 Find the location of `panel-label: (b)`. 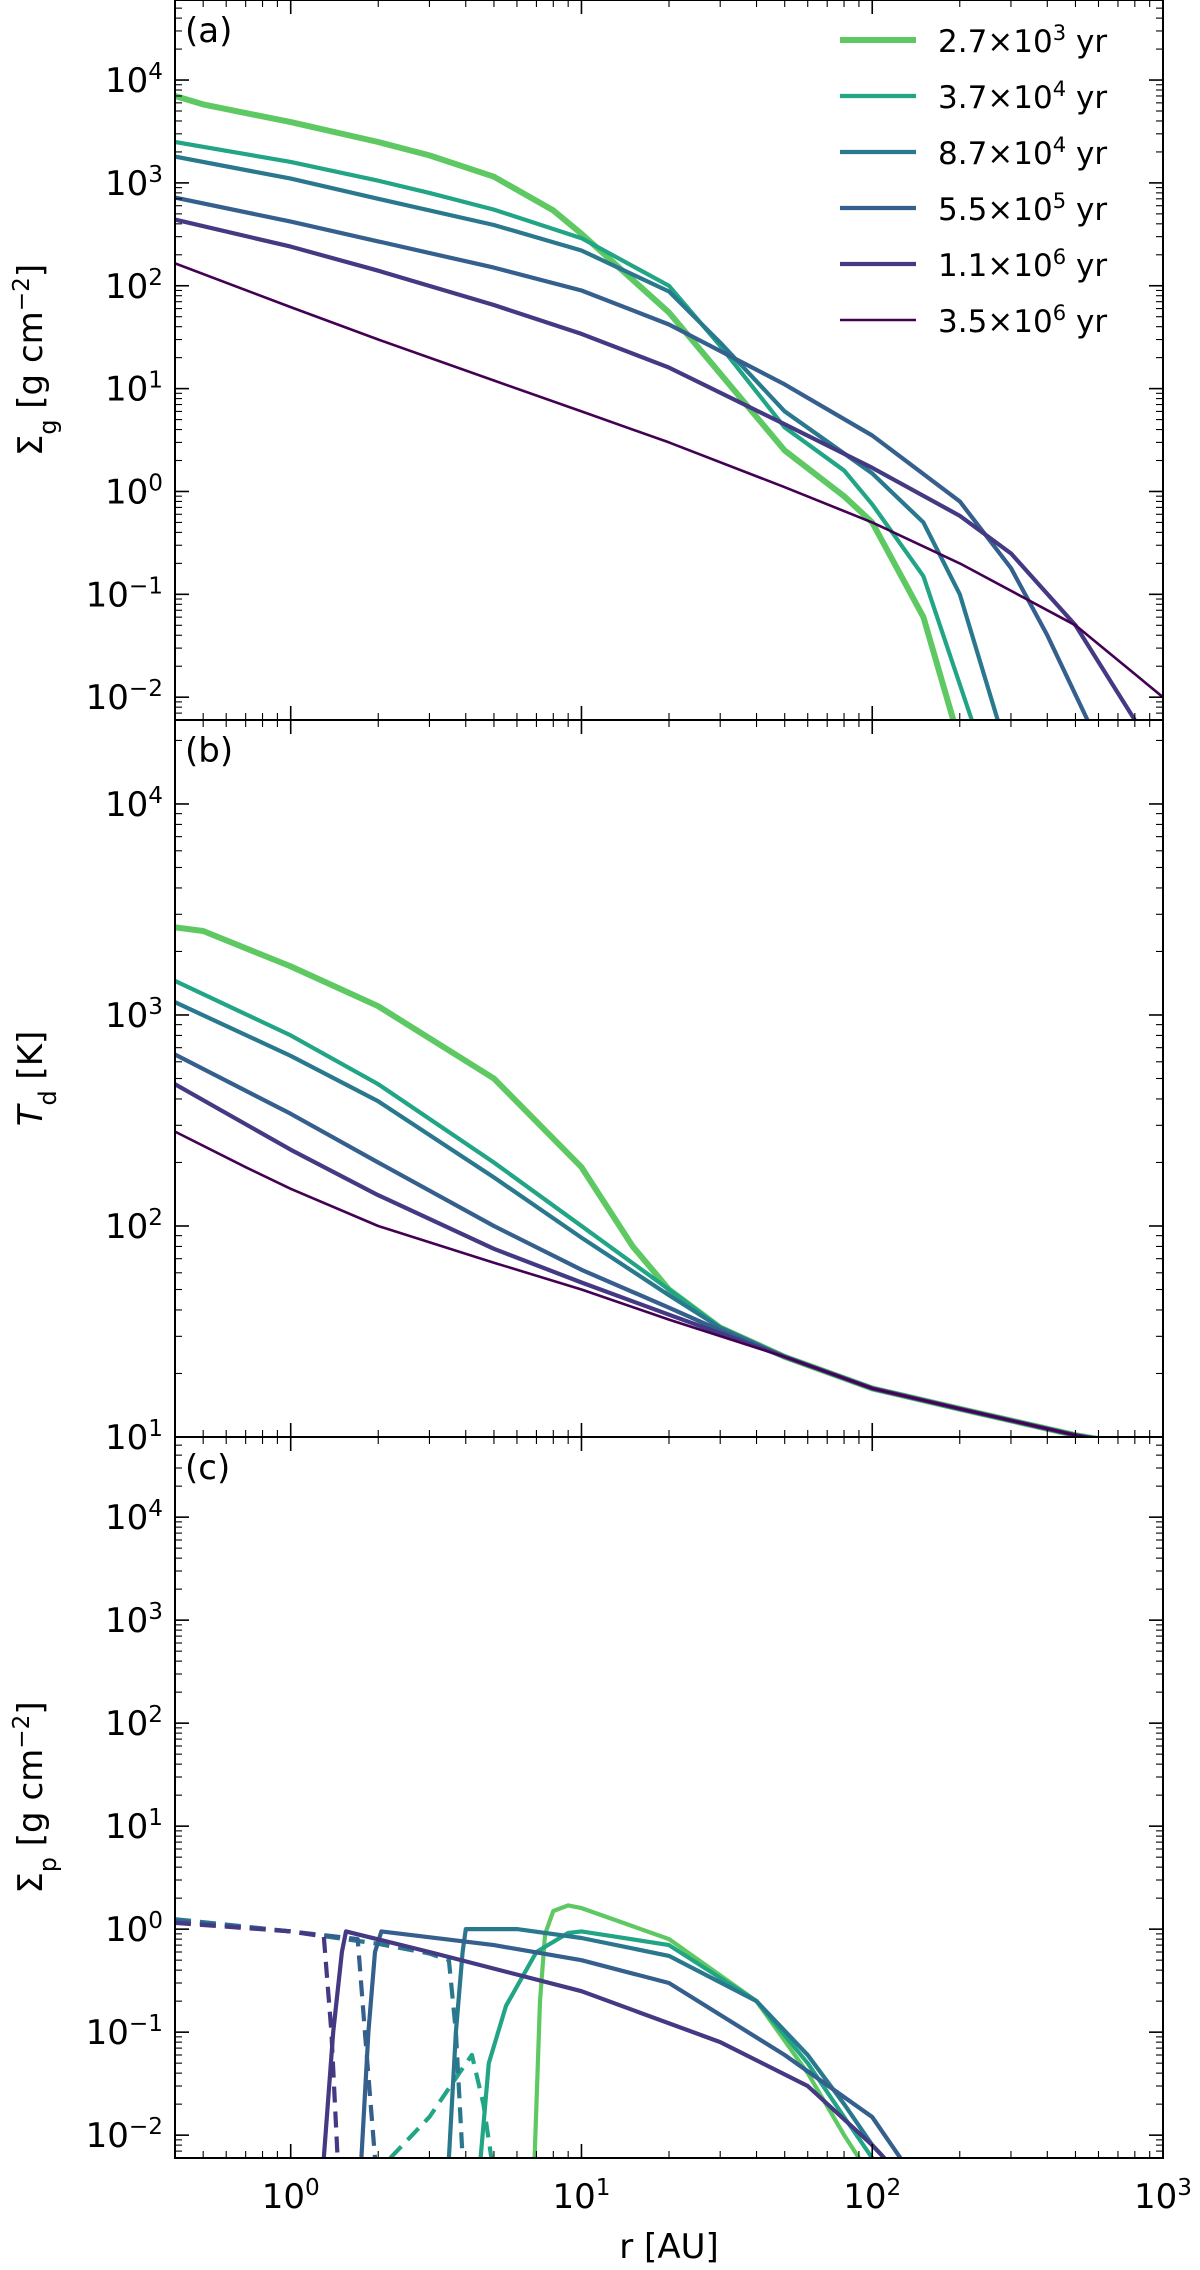

panel-label: (b) is located at coordinates (209, 751).